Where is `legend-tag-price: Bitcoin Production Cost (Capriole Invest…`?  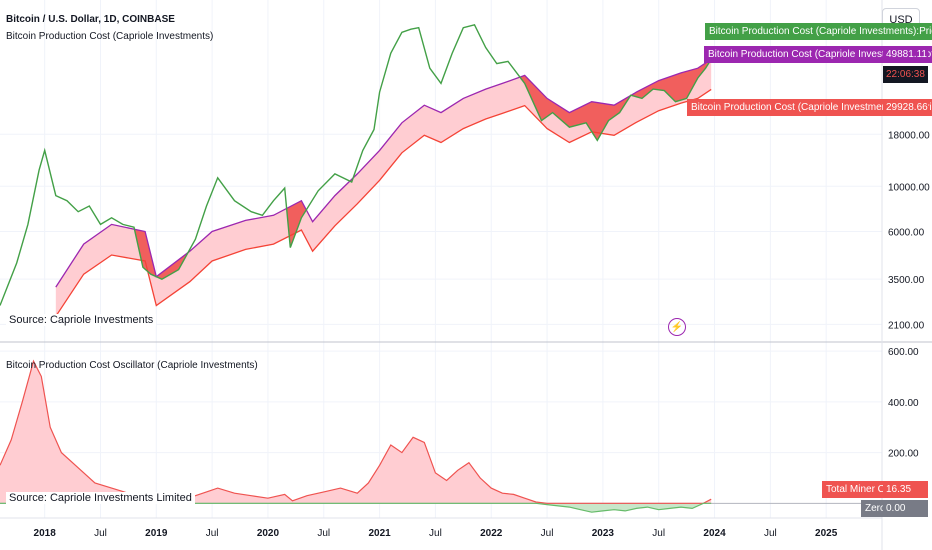 legend-tag-price: Bitcoin Production Cost (Capriole Invest… is located at coordinates (818, 31).